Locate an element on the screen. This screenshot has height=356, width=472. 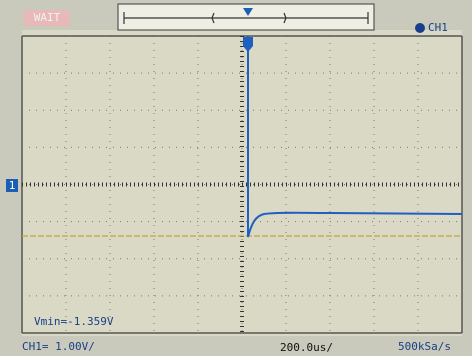
window-marks is located at coordinates (249, 18).